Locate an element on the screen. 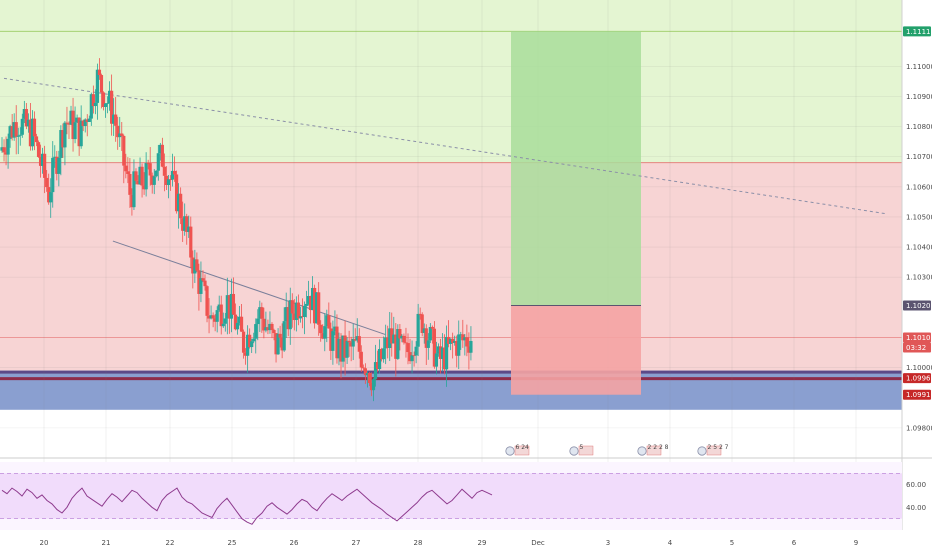 This screenshot has height=550, width=932. y-tick-label: 1.10300 is located at coordinates (919, 278).